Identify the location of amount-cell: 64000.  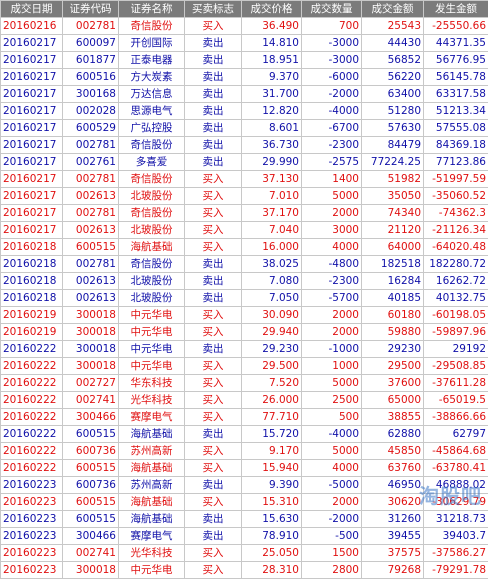
(393, 247).